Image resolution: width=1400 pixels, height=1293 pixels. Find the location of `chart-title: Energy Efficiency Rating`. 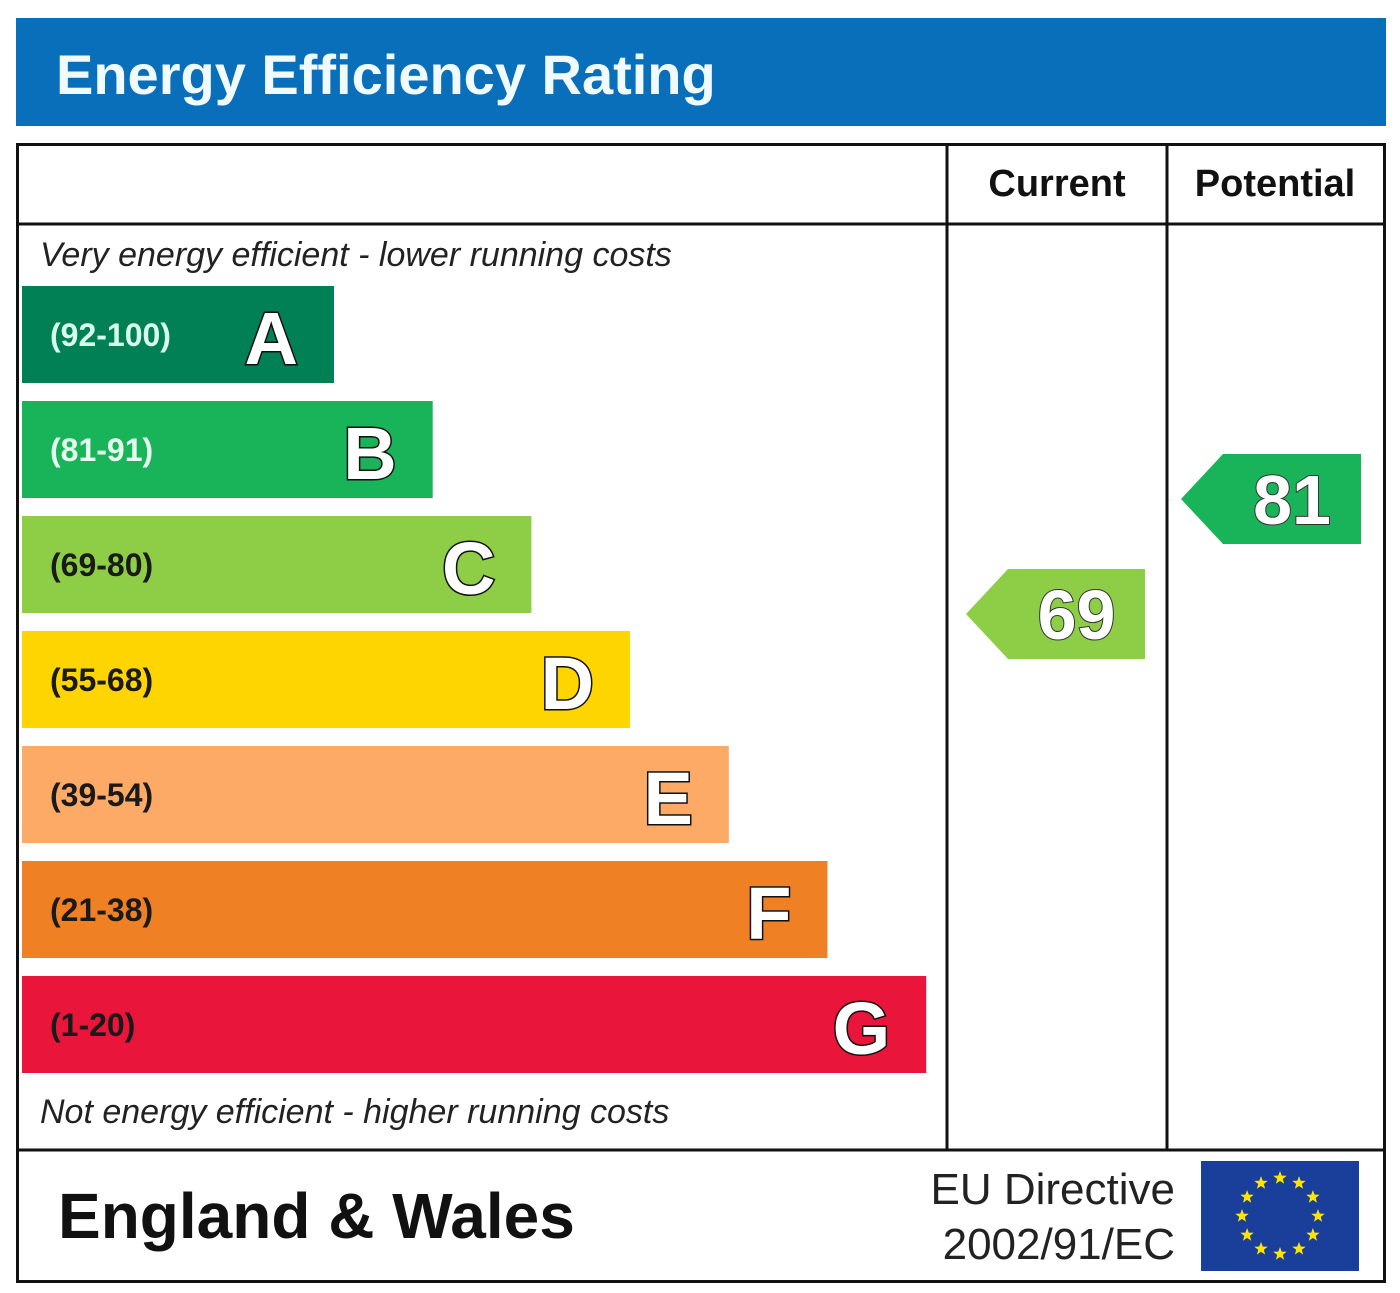

chart-title: Energy Efficiency Rating is located at coordinates (386, 74).